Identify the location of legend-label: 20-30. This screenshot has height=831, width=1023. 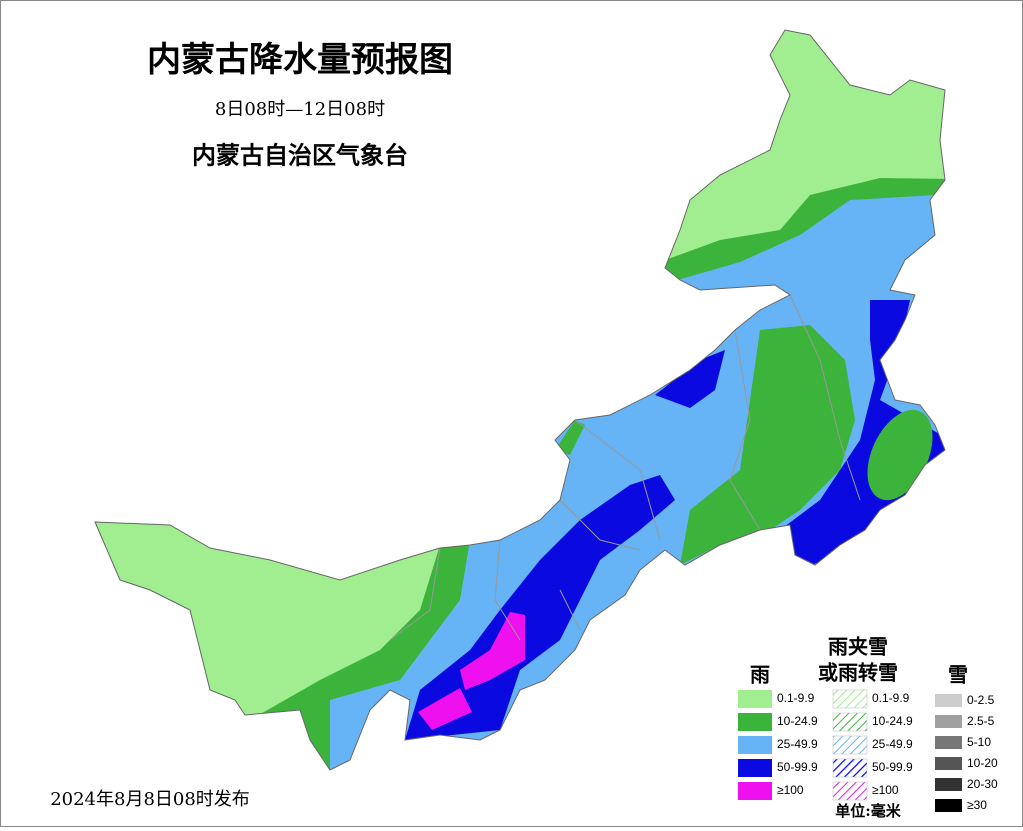
(982, 784).